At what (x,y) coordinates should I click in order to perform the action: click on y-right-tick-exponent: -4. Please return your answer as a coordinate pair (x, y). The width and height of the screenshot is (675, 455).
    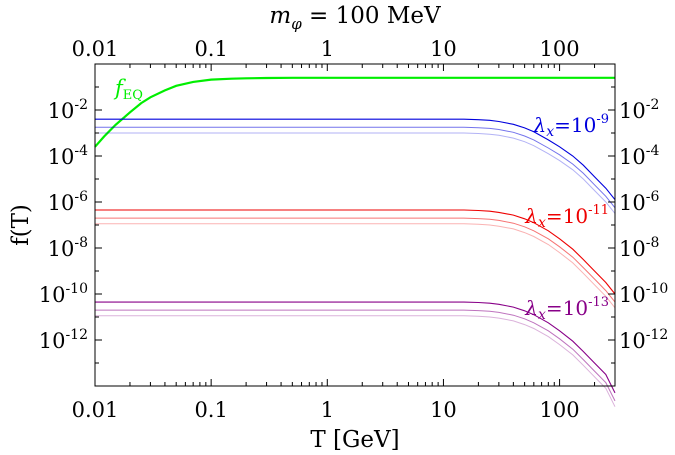
    Looking at the image, I should click on (653, 151).